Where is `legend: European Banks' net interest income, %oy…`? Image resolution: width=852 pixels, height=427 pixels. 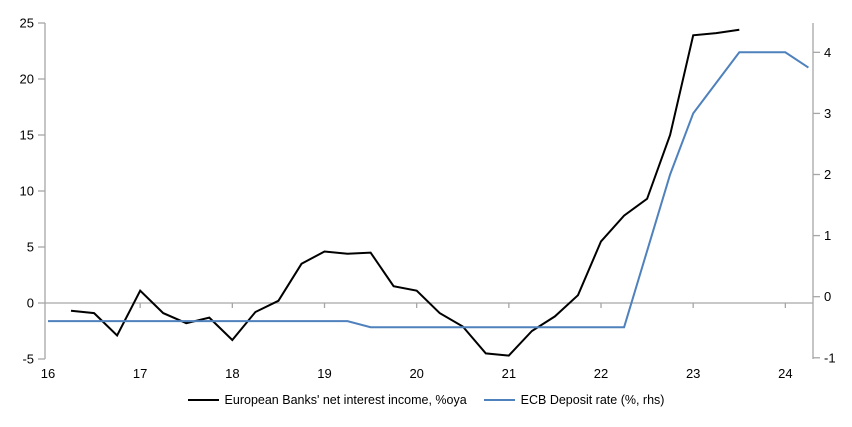 legend: European Banks' net interest income, %oy… is located at coordinates (426, 400).